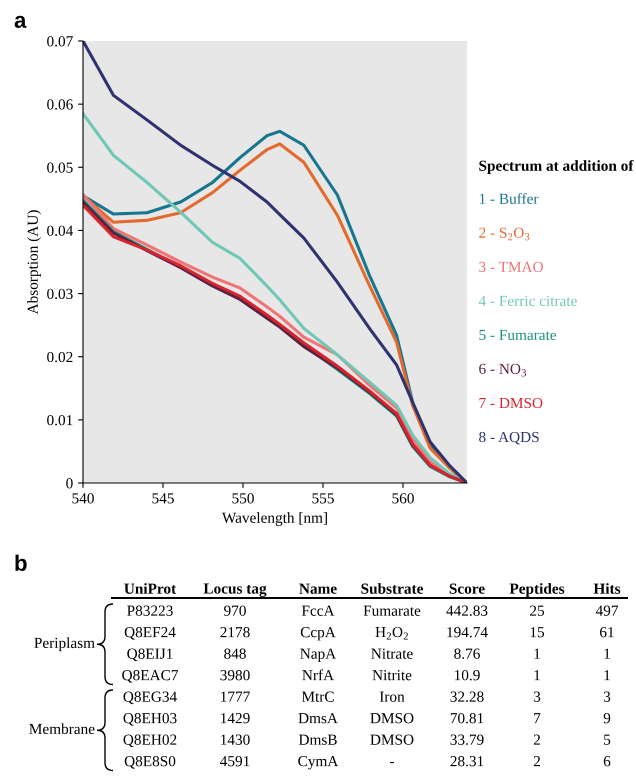 The image size is (636, 778). What do you see at coordinates (83, 498) in the screenshot?
I see `x-tick-label: 540` at bounding box center [83, 498].